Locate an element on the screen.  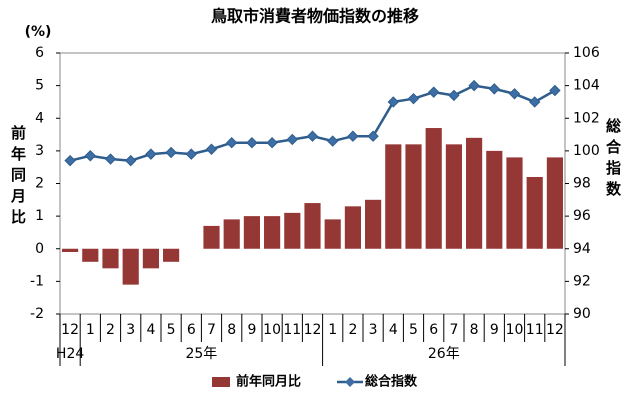
y-tick-label: 2 is located at coordinates (39, 184).